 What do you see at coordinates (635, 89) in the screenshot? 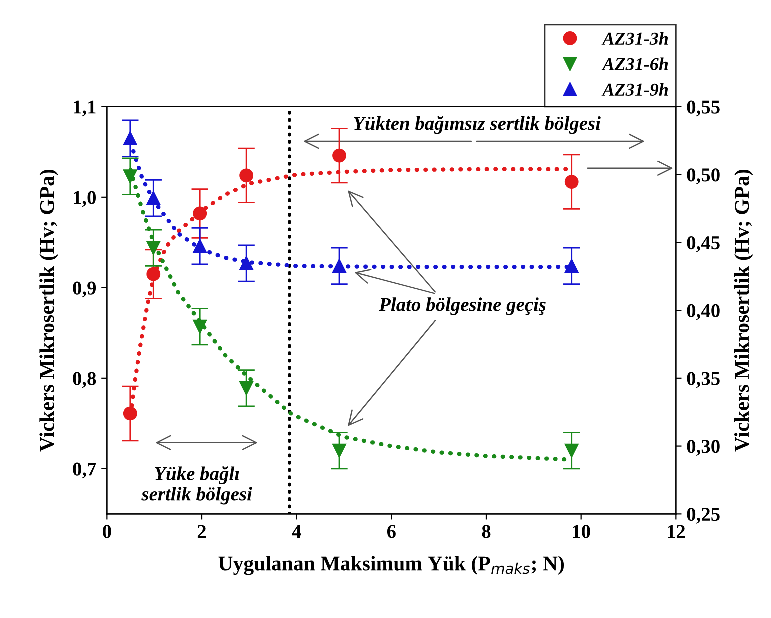
I see `legend-label: AZ31-9h` at bounding box center [635, 89].